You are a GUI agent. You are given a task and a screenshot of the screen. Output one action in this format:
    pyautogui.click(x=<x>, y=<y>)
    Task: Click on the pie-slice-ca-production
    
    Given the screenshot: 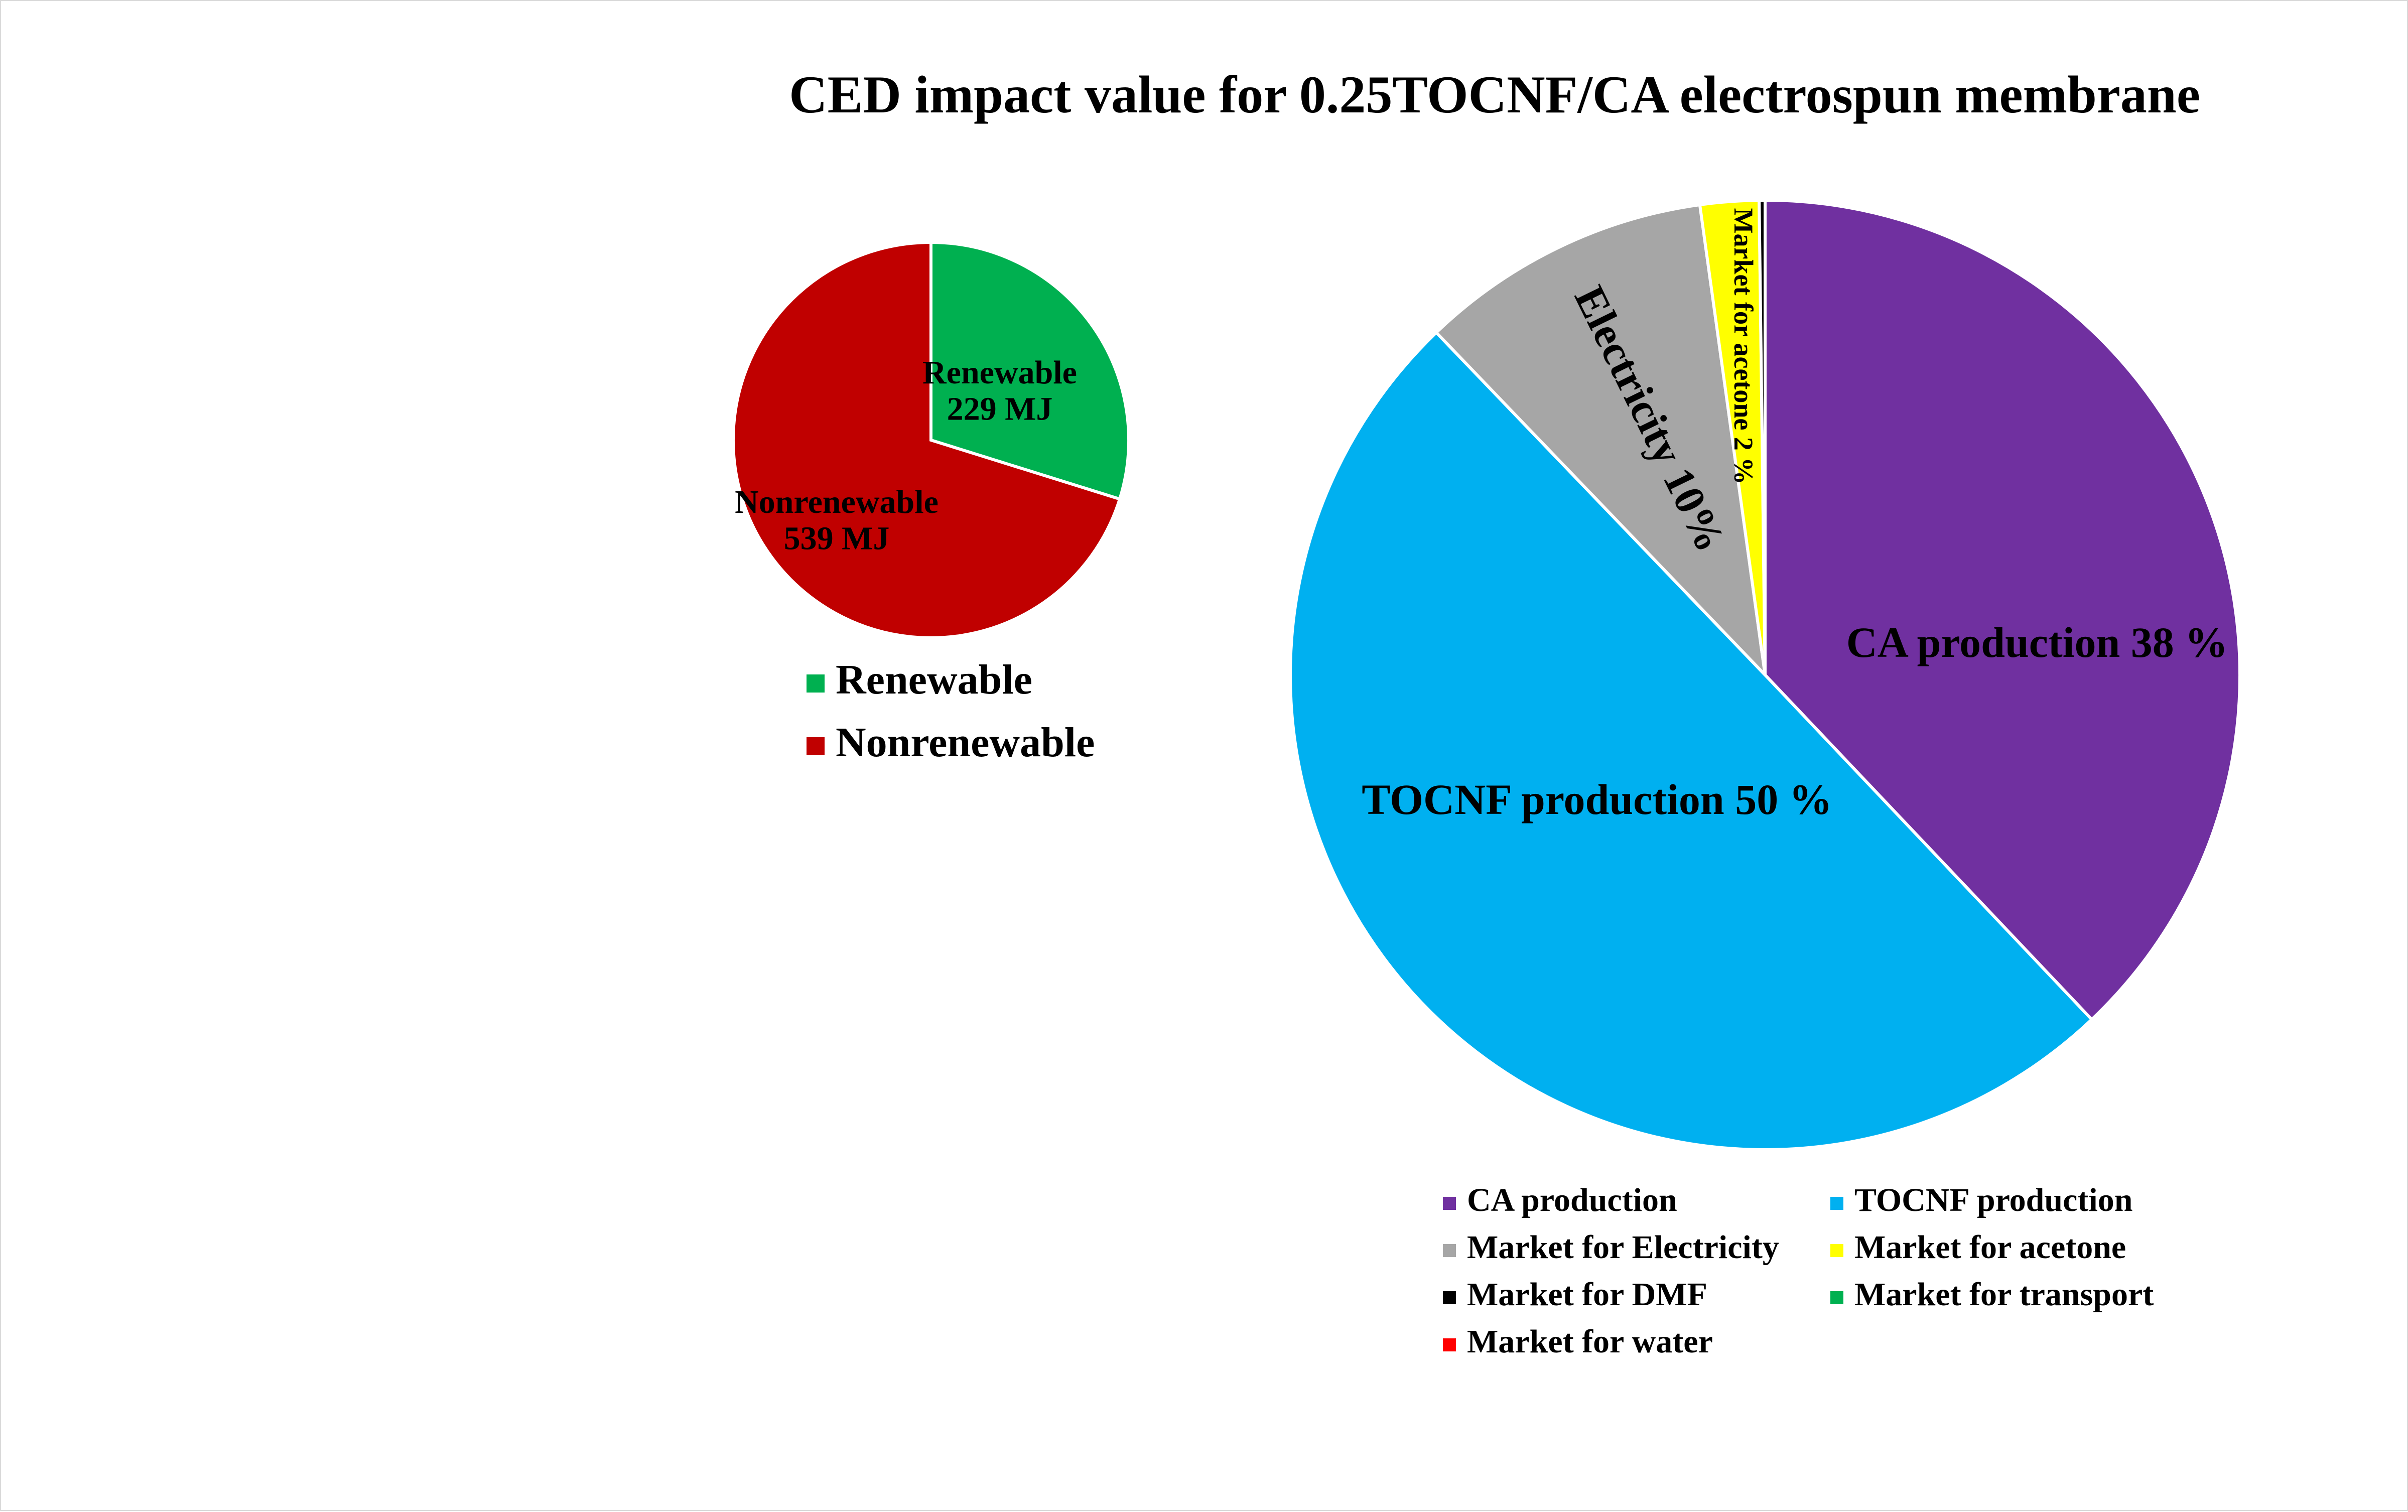 What is the action you would take?
    pyautogui.click(x=2002, y=610)
    